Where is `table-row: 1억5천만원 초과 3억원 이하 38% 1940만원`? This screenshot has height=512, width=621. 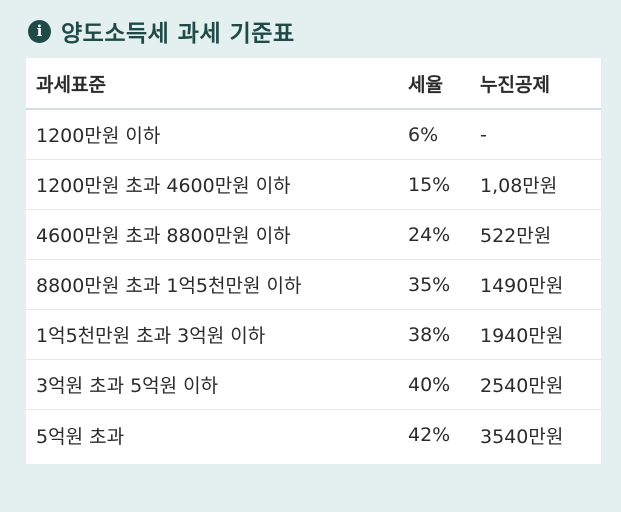 table-row: 1억5천만원 초과 3억원 이하 38% 1940만원 is located at coordinates (313, 335).